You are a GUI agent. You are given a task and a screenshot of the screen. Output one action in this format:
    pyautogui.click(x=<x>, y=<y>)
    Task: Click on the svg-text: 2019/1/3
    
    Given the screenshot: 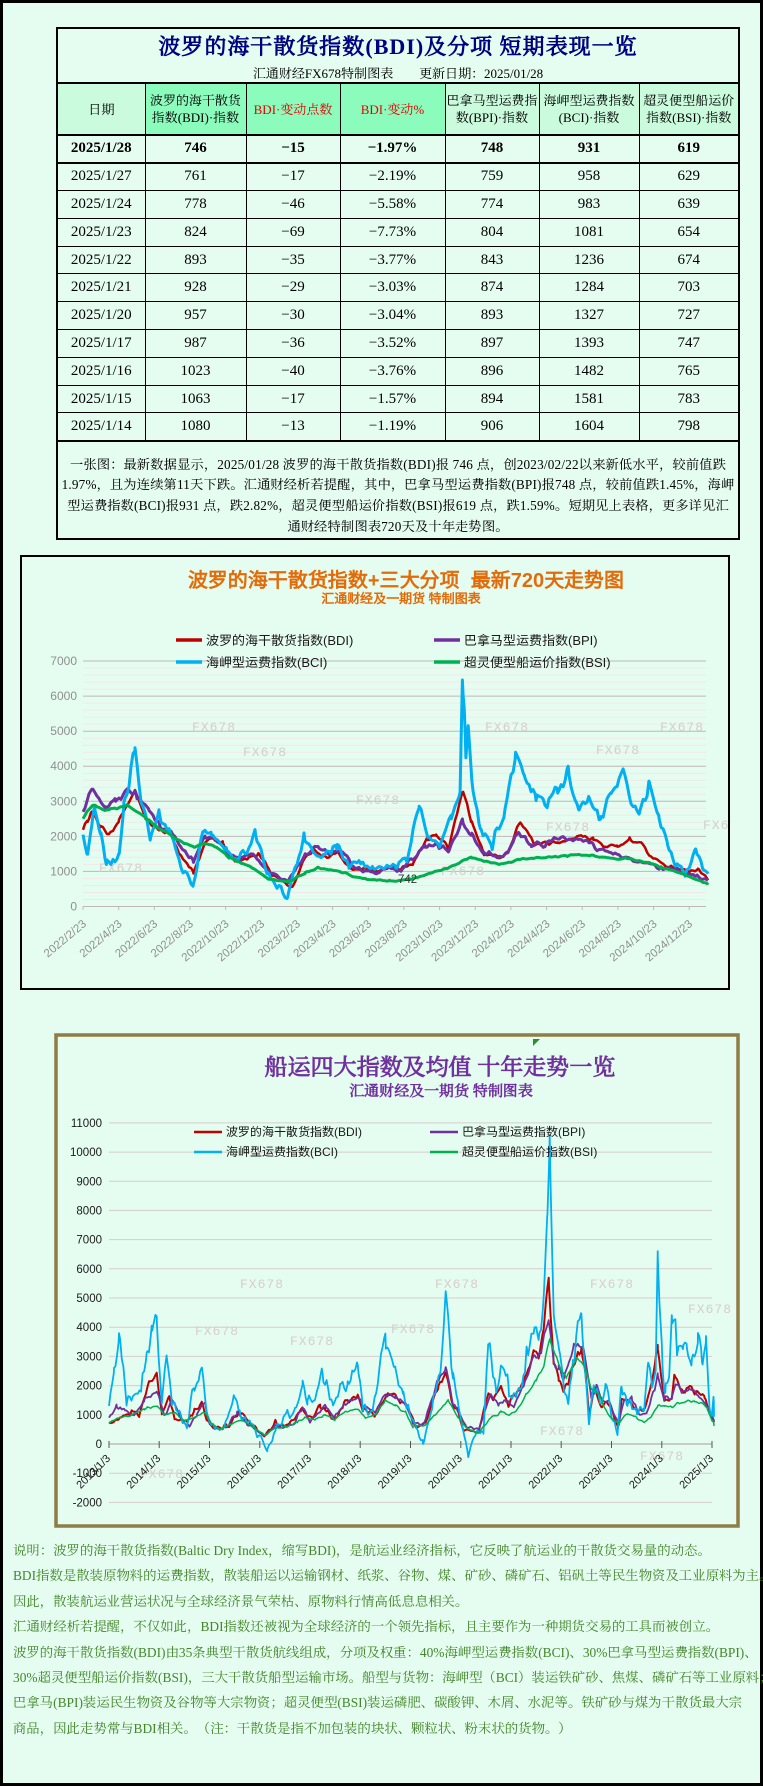 What is the action you would take?
    pyautogui.click(x=395, y=1472)
    